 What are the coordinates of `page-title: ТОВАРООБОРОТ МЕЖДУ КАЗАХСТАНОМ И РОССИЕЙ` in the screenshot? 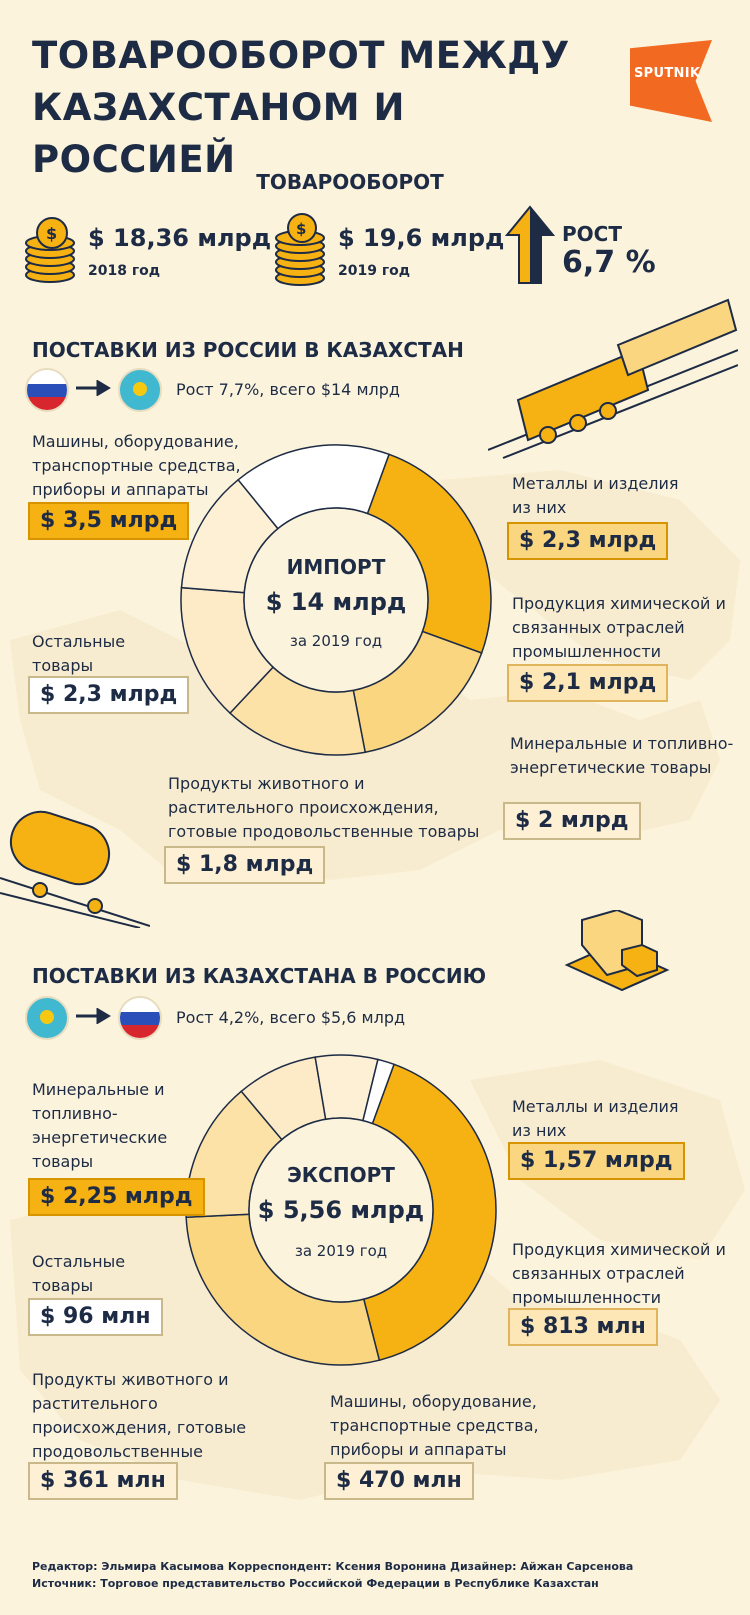 It's located at (301, 107).